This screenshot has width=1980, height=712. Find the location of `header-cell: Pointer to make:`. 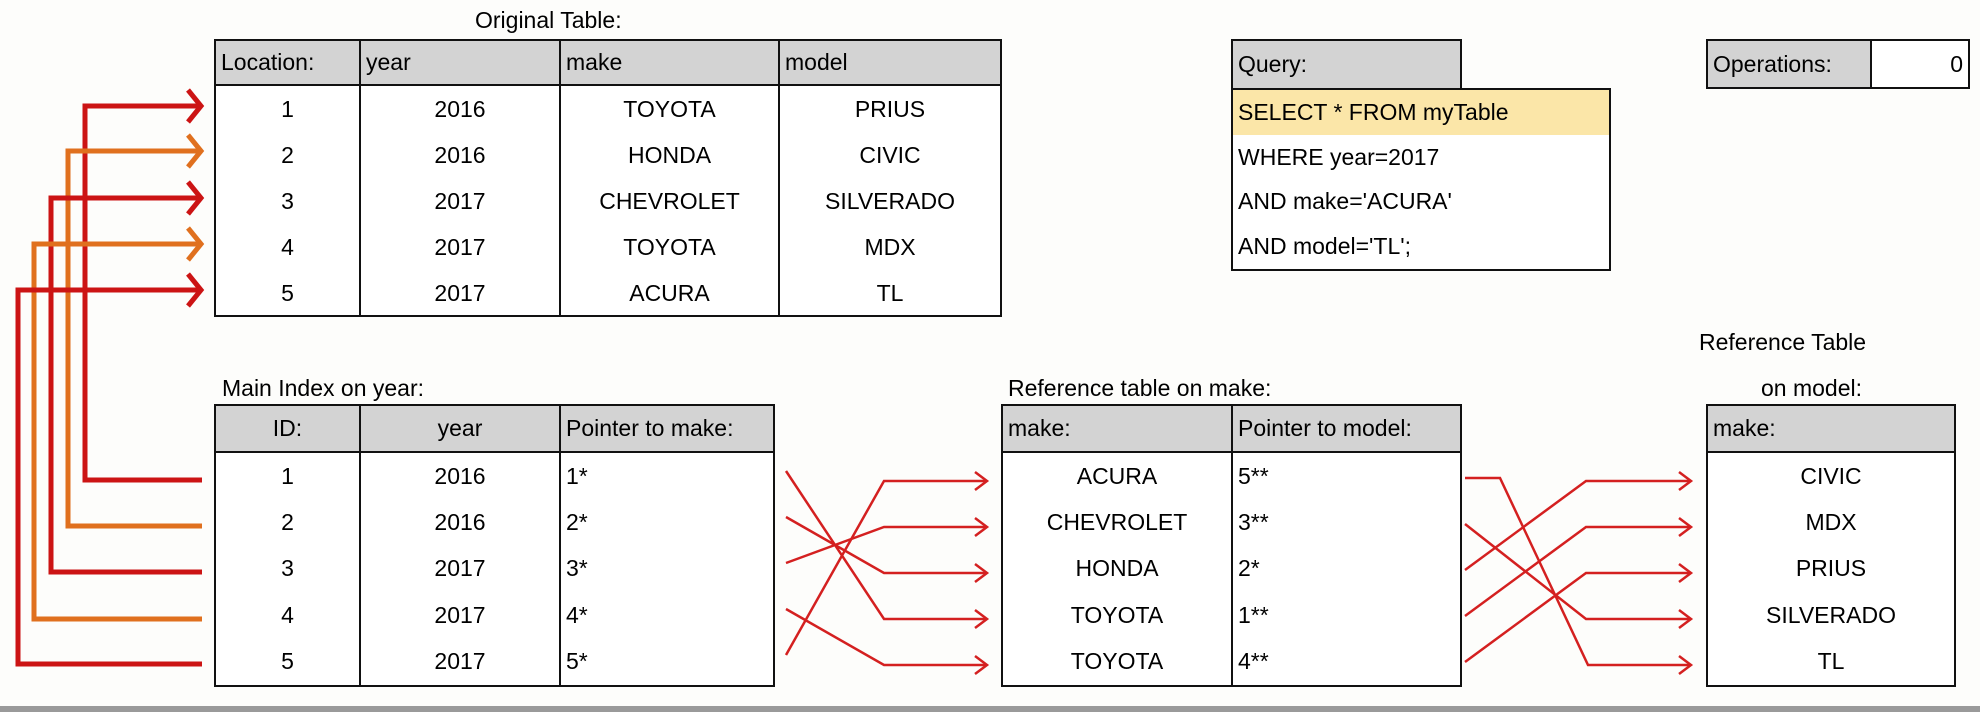

header-cell: Pointer to make: is located at coordinates (650, 428).